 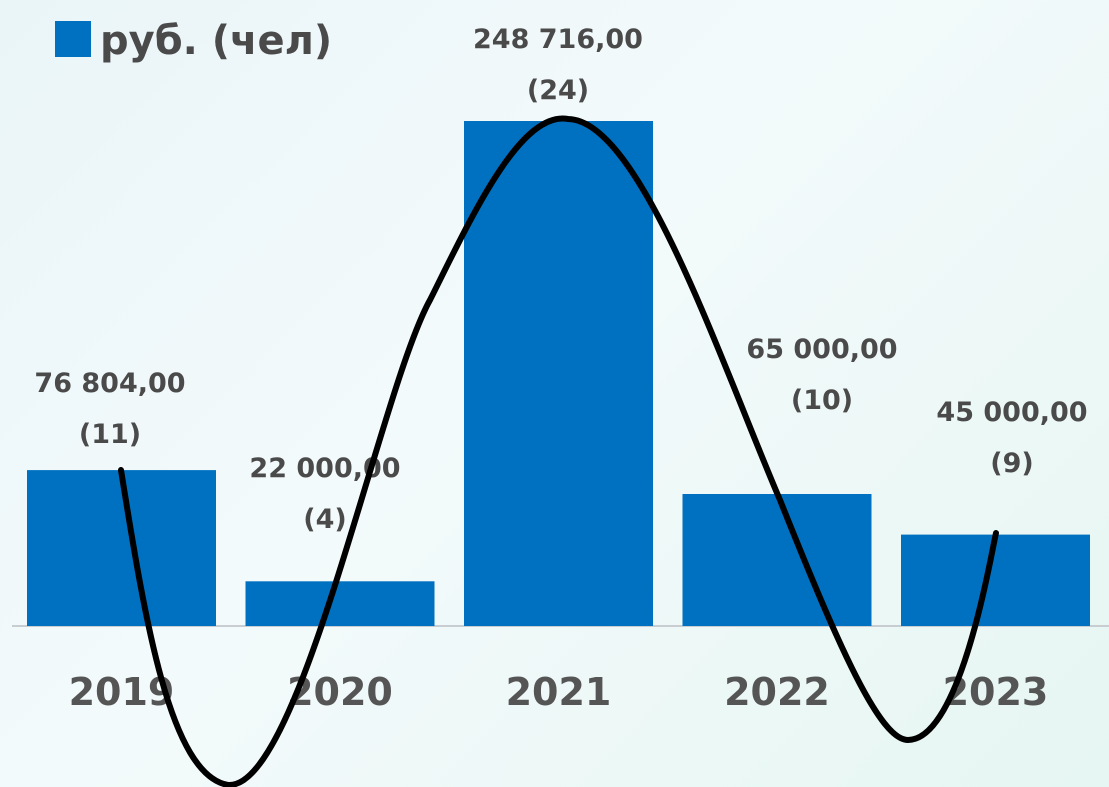 What do you see at coordinates (821, 349) in the screenshot?
I see `value-label-2022: 65 000,00` at bounding box center [821, 349].